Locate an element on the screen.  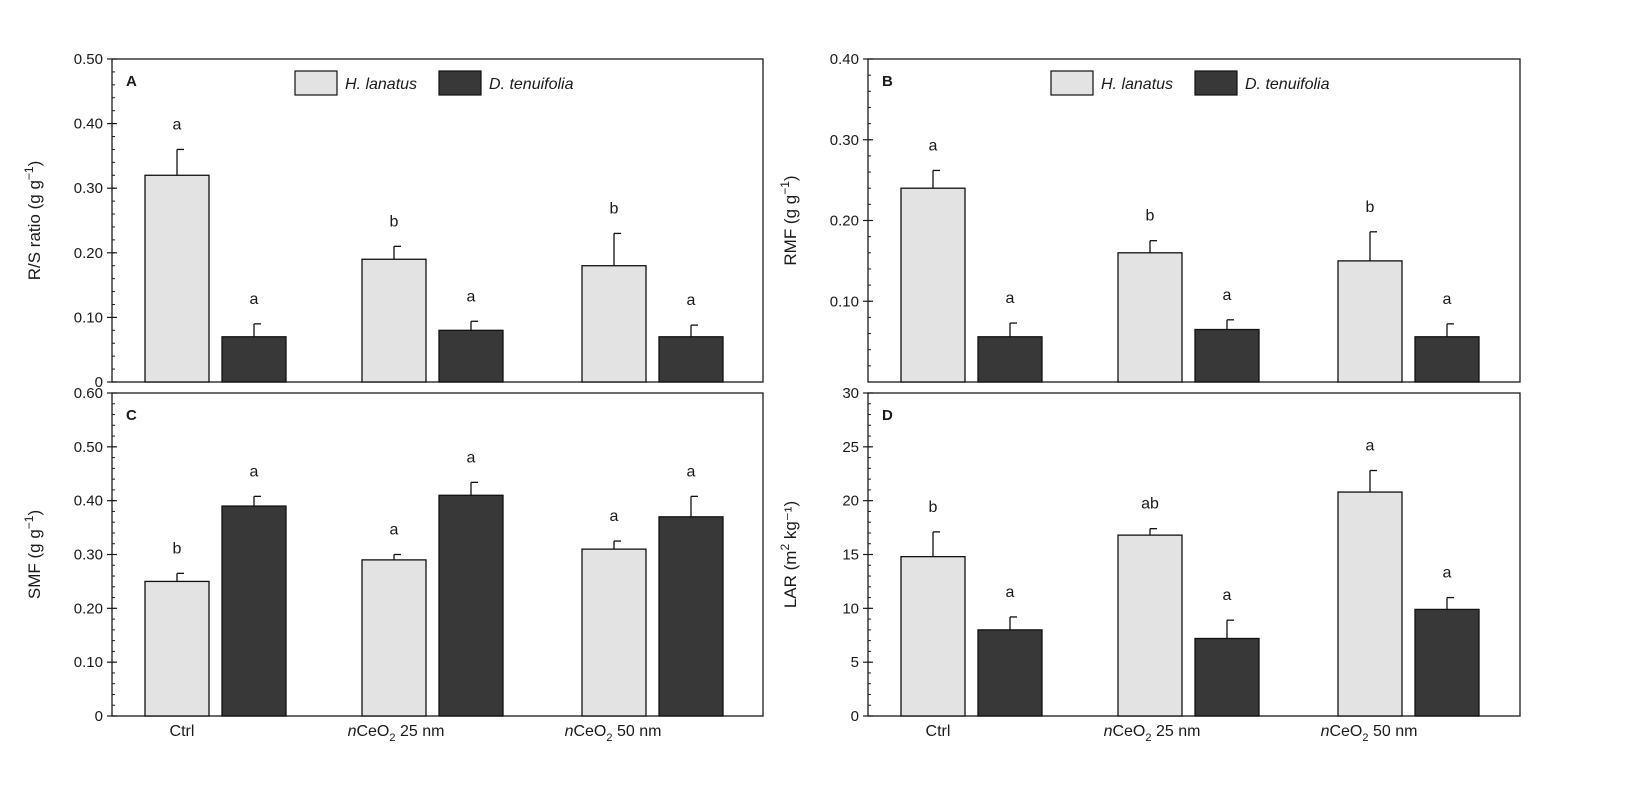
panel-letter: A is located at coordinates (131, 81).